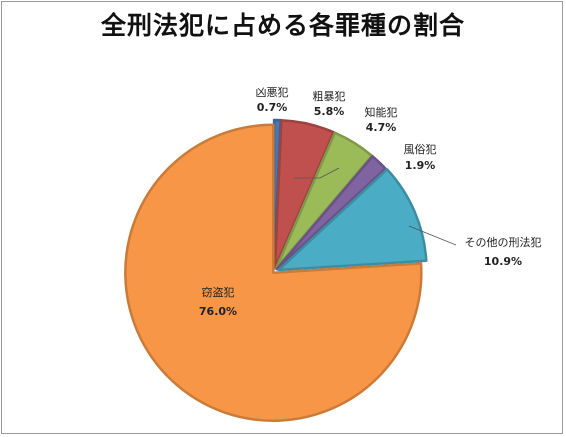  I want to click on slice-value-label: 0.7%, so click(272, 107).